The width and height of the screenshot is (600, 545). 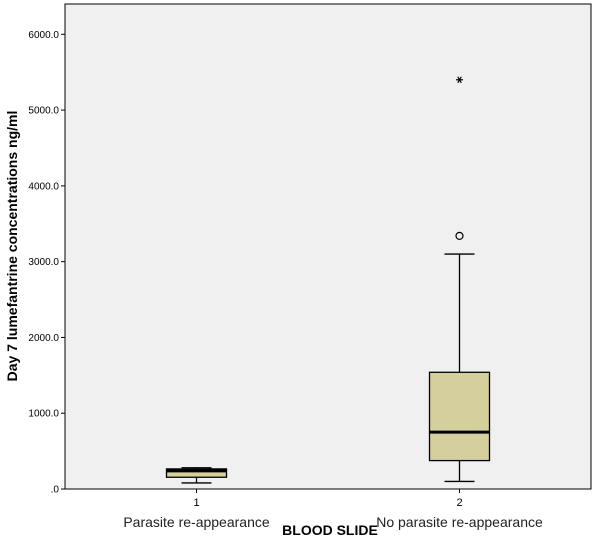 I want to click on category-label: Parasite re-appearance, so click(x=196, y=522).